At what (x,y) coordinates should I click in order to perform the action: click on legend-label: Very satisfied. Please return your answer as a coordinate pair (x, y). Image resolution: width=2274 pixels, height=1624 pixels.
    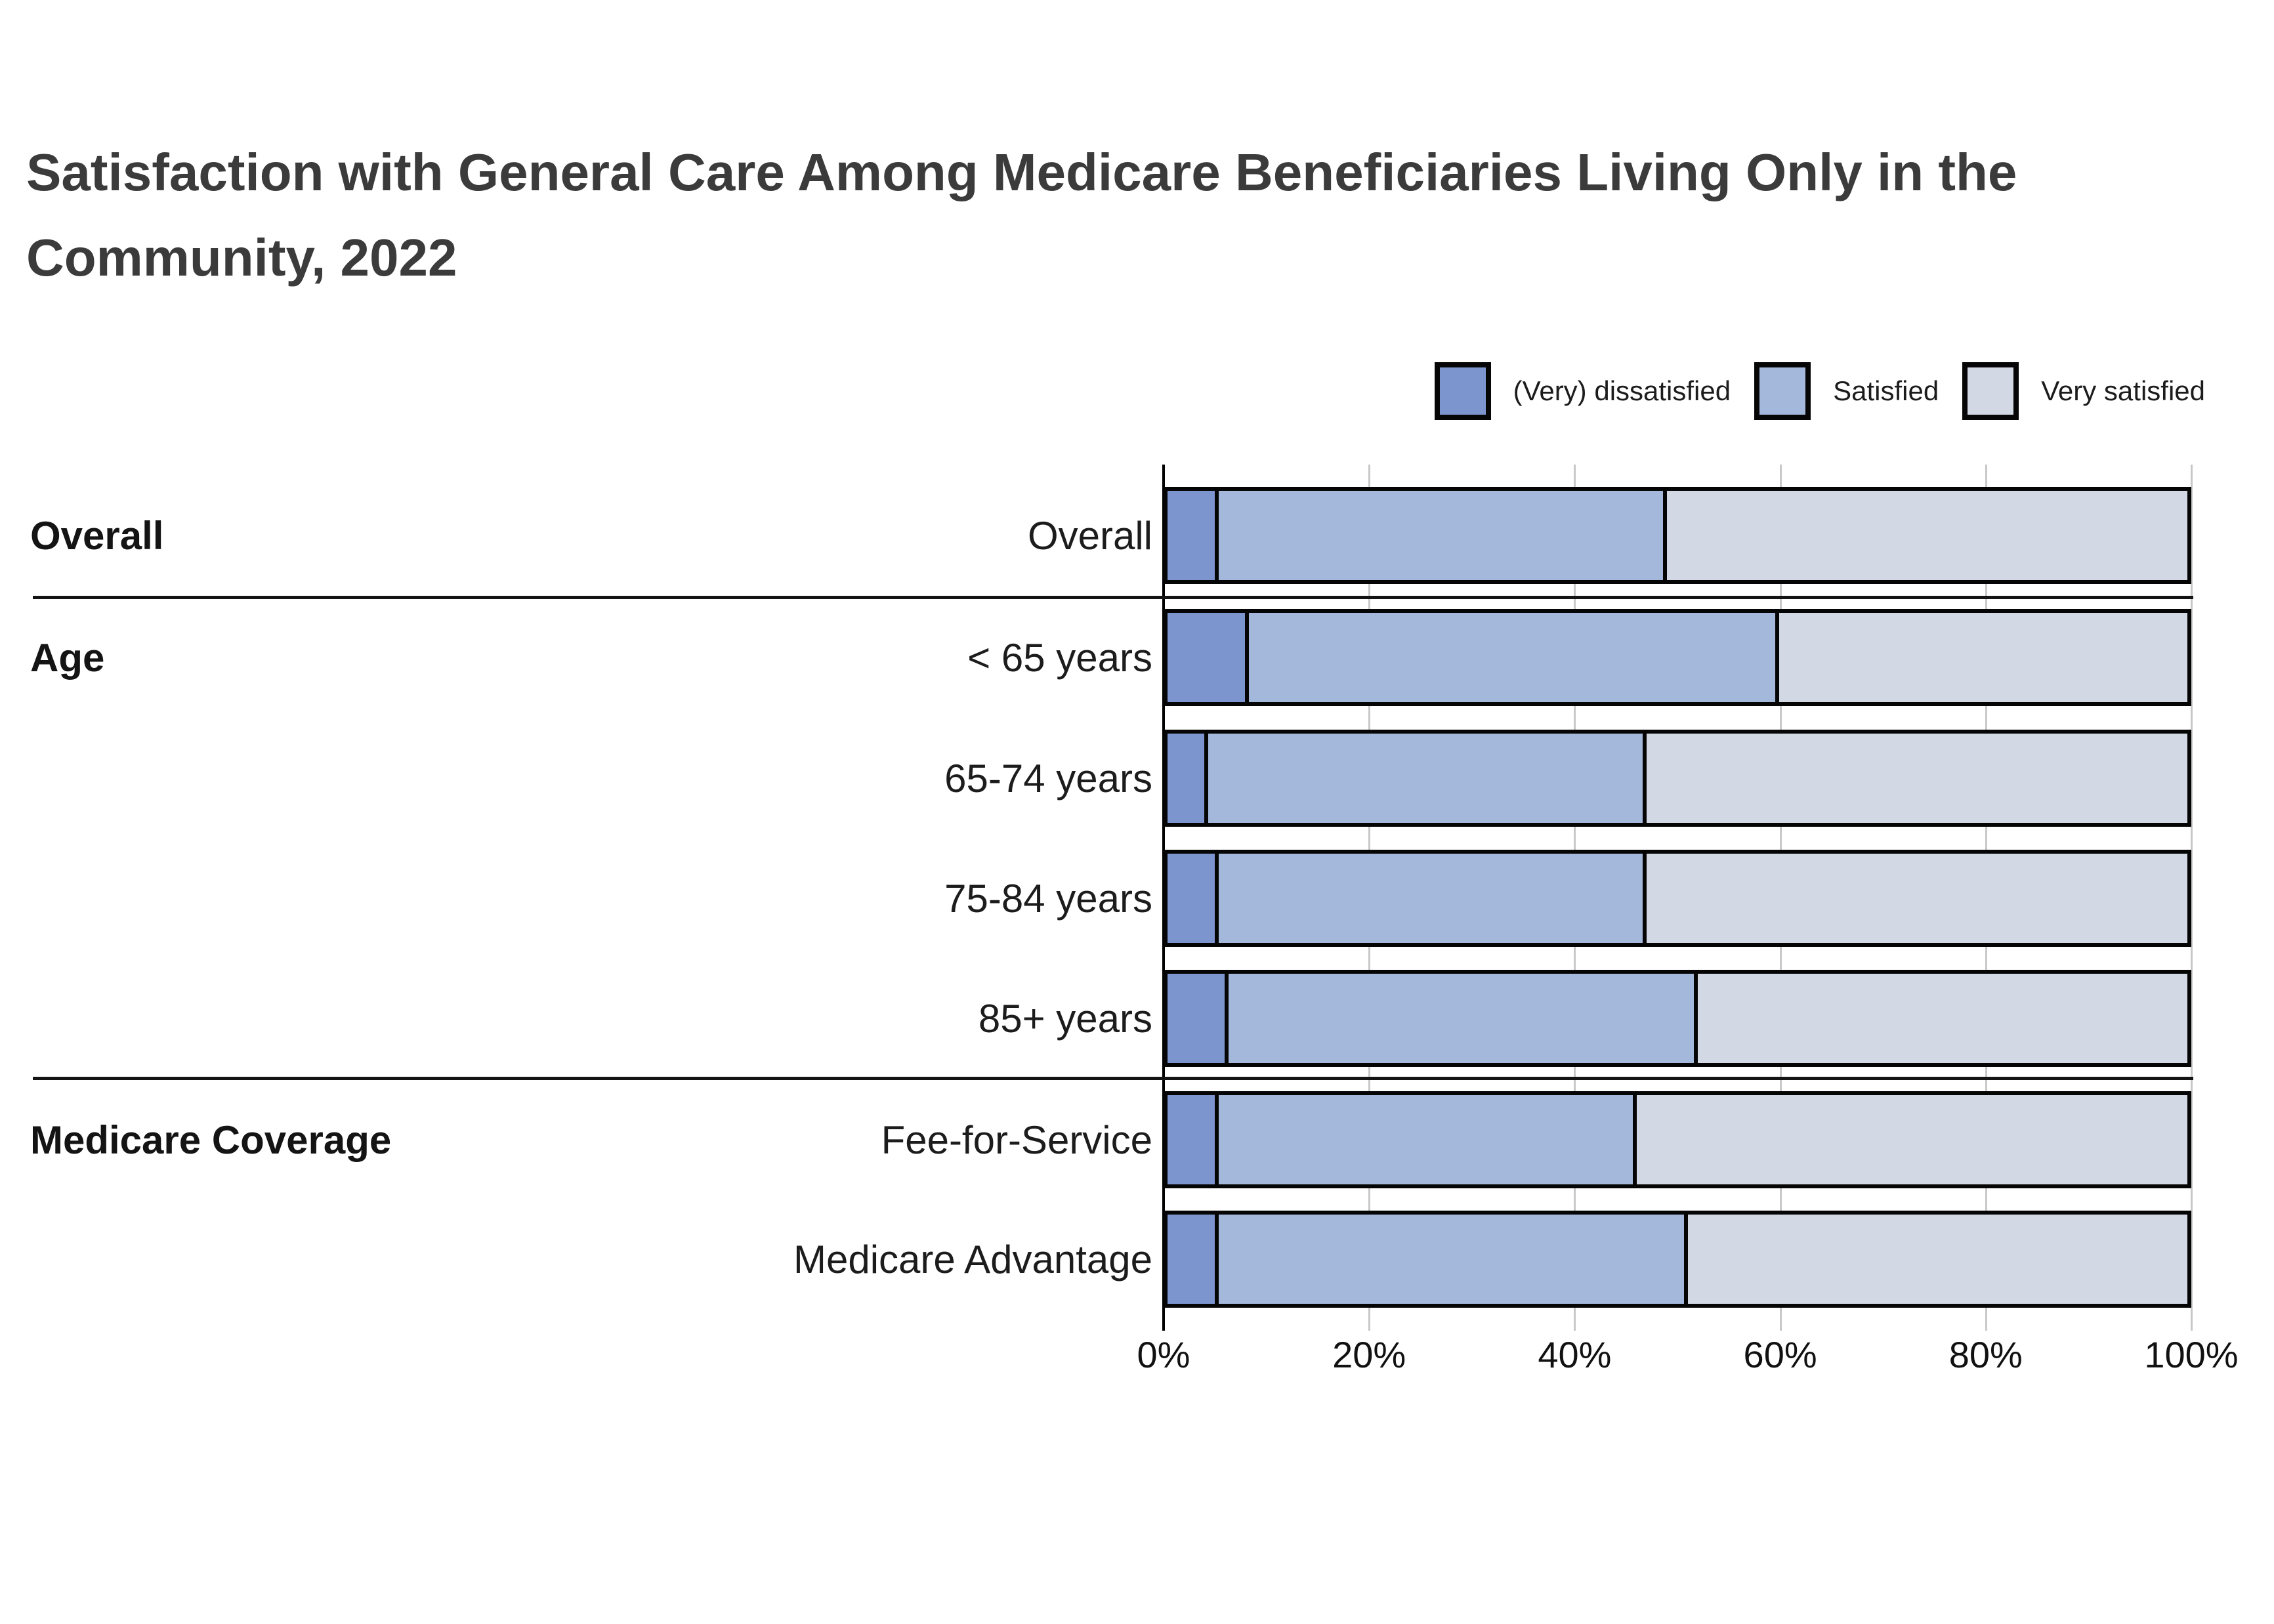
    Looking at the image, I should click on (2123, 390).